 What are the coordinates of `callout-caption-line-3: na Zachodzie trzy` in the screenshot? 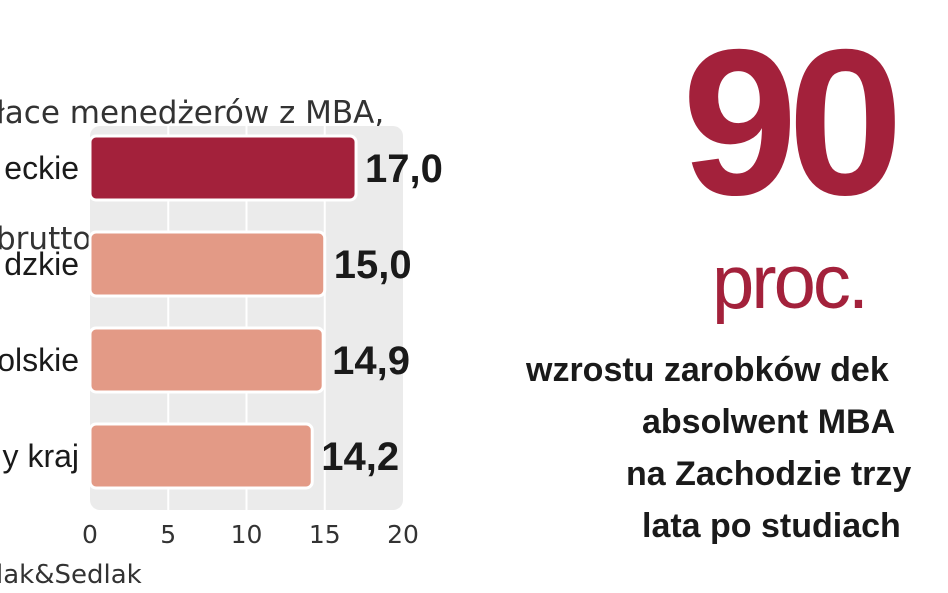 It's located at (769, 474).